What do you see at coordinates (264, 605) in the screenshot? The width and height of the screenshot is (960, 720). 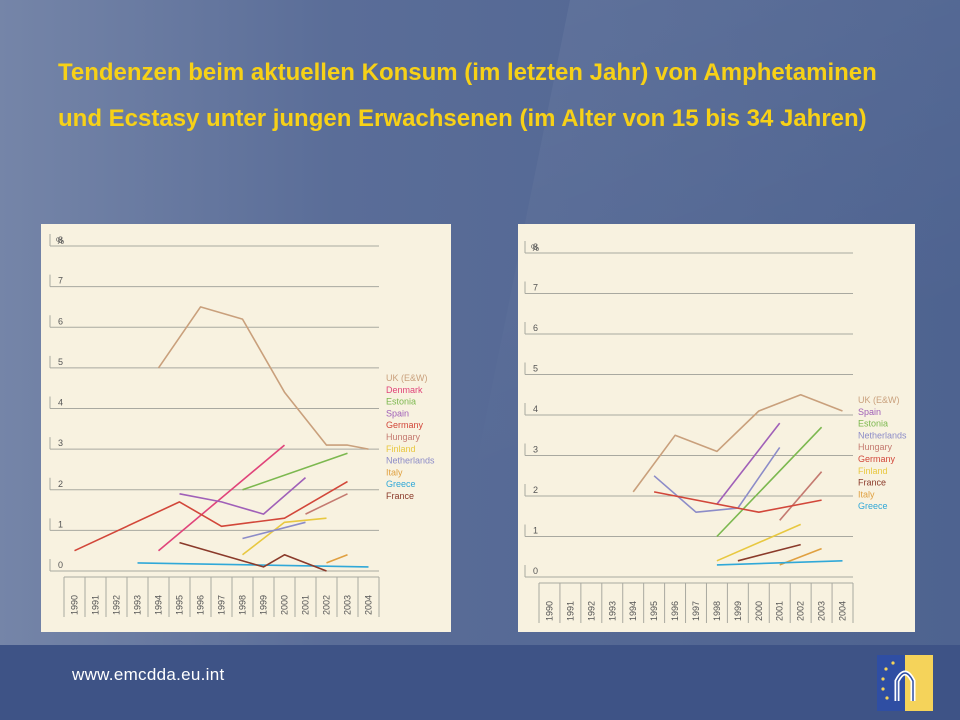 I see `amphetamine-x-tick-label: 1999` at bounding box center [264, 605].